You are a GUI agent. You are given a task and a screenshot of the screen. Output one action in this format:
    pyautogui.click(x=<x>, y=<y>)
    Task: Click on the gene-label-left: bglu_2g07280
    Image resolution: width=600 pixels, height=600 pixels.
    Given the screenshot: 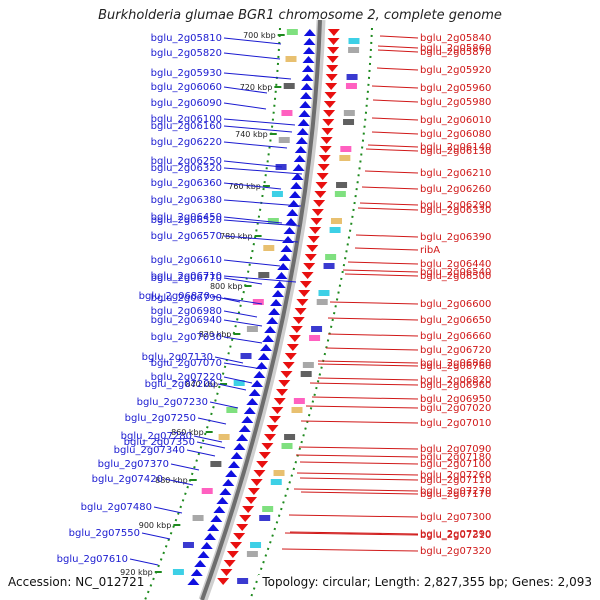 What is the action you would take?
    pyautogui.click(x=156, y=436)
    